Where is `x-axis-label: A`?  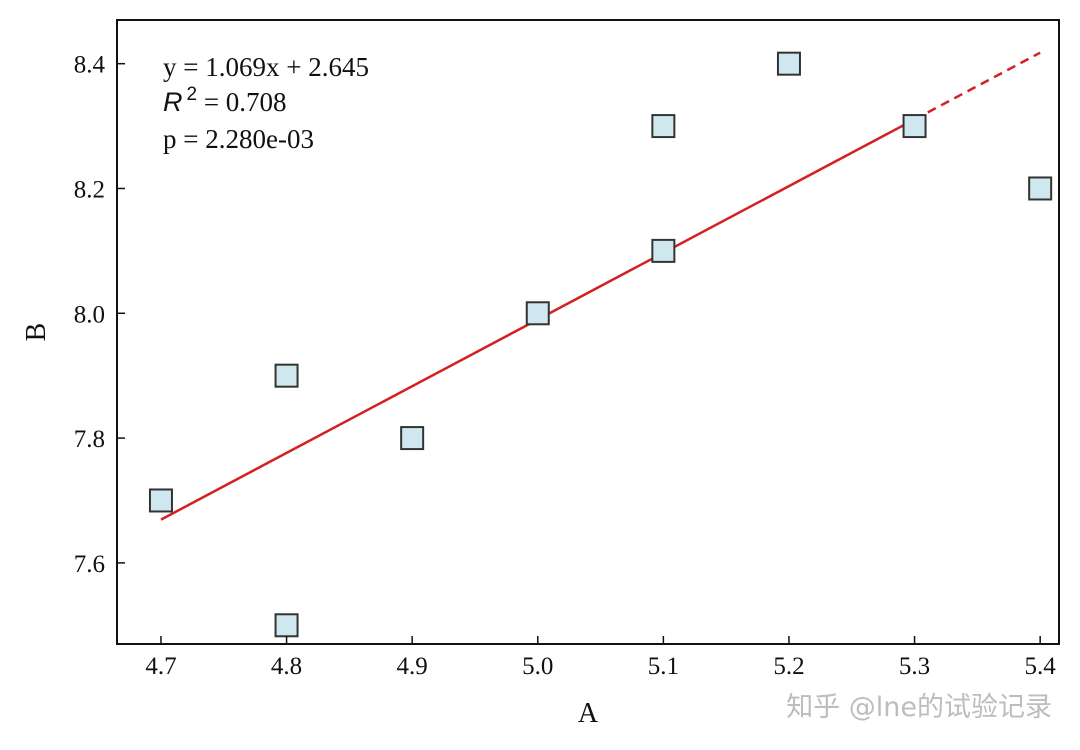
x-axis-label: A is located at coordinates (588, 713).